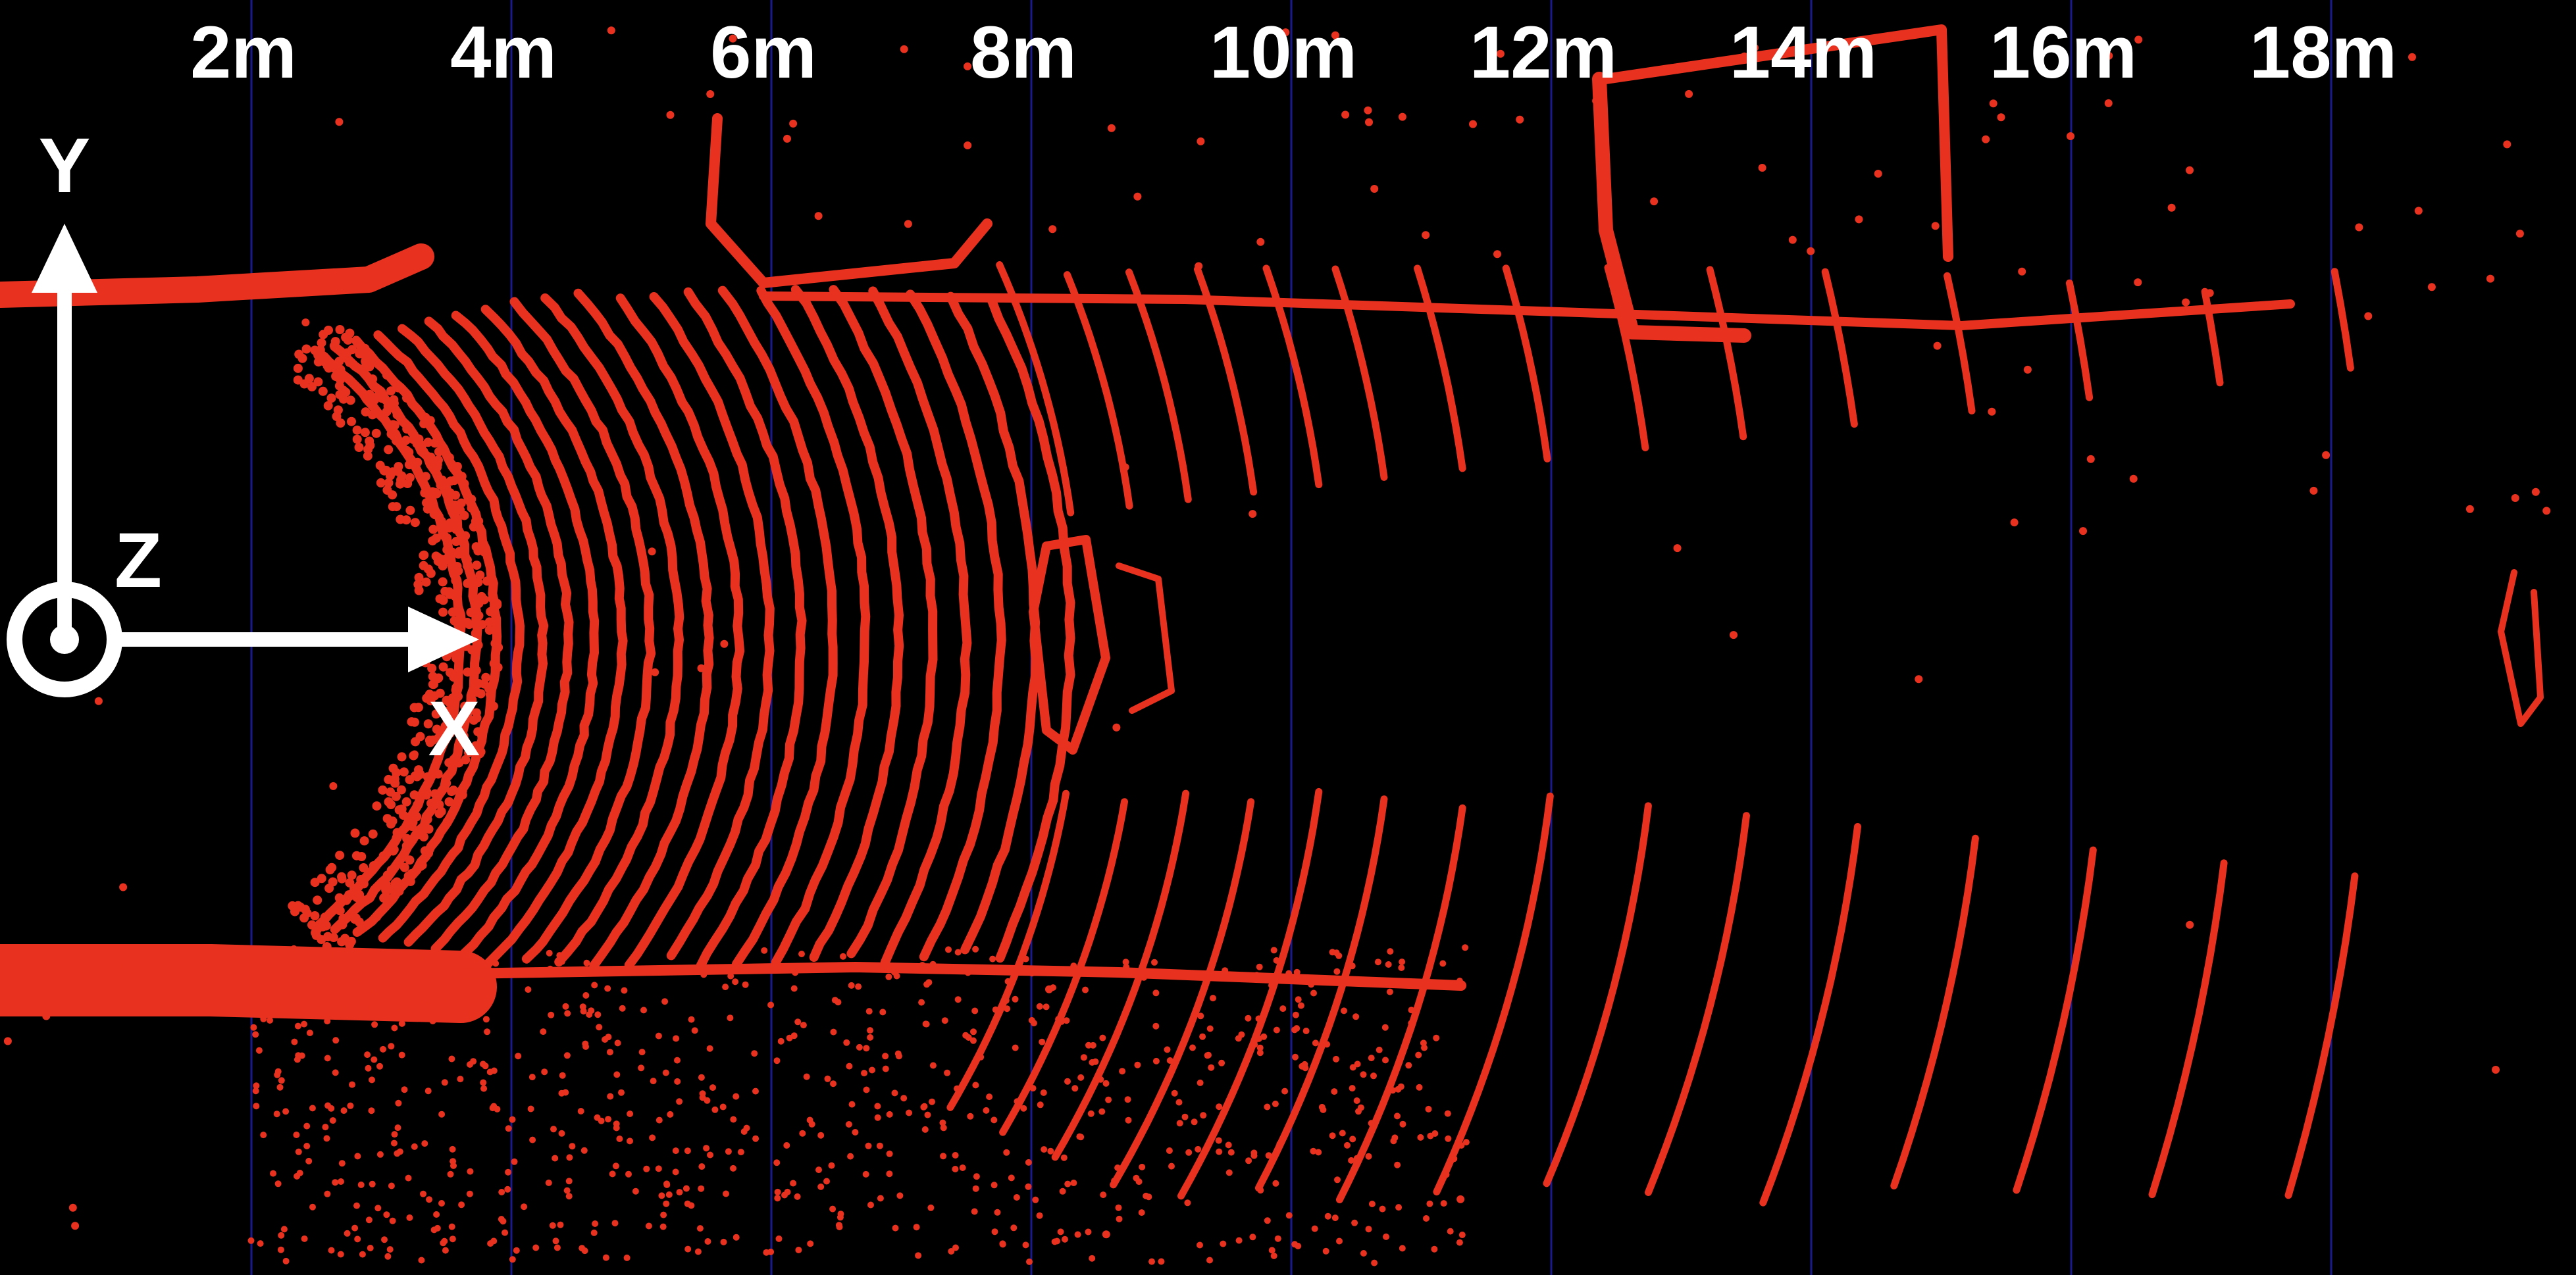  Describe the element at coordinates (858, 1105) in the screenshot. I see `vegetation-points` at that location.